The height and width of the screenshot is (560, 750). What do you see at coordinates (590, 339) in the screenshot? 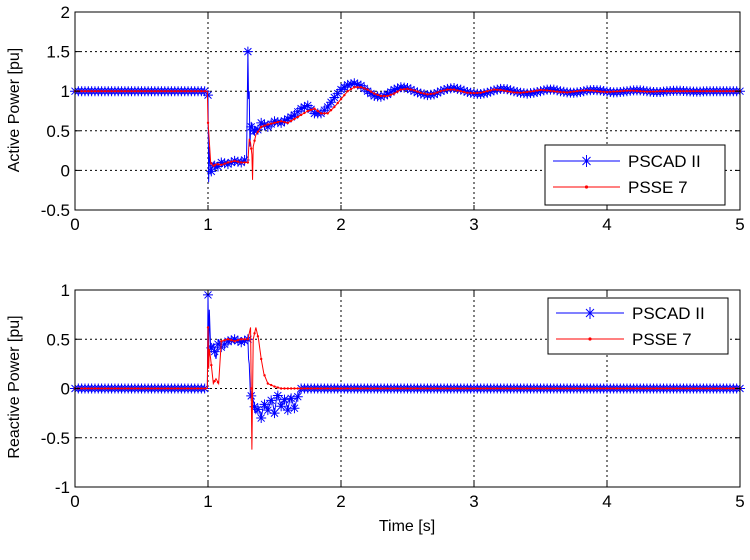
I see `bottom-legend-marker-psse` at bounding box center [590, 339].